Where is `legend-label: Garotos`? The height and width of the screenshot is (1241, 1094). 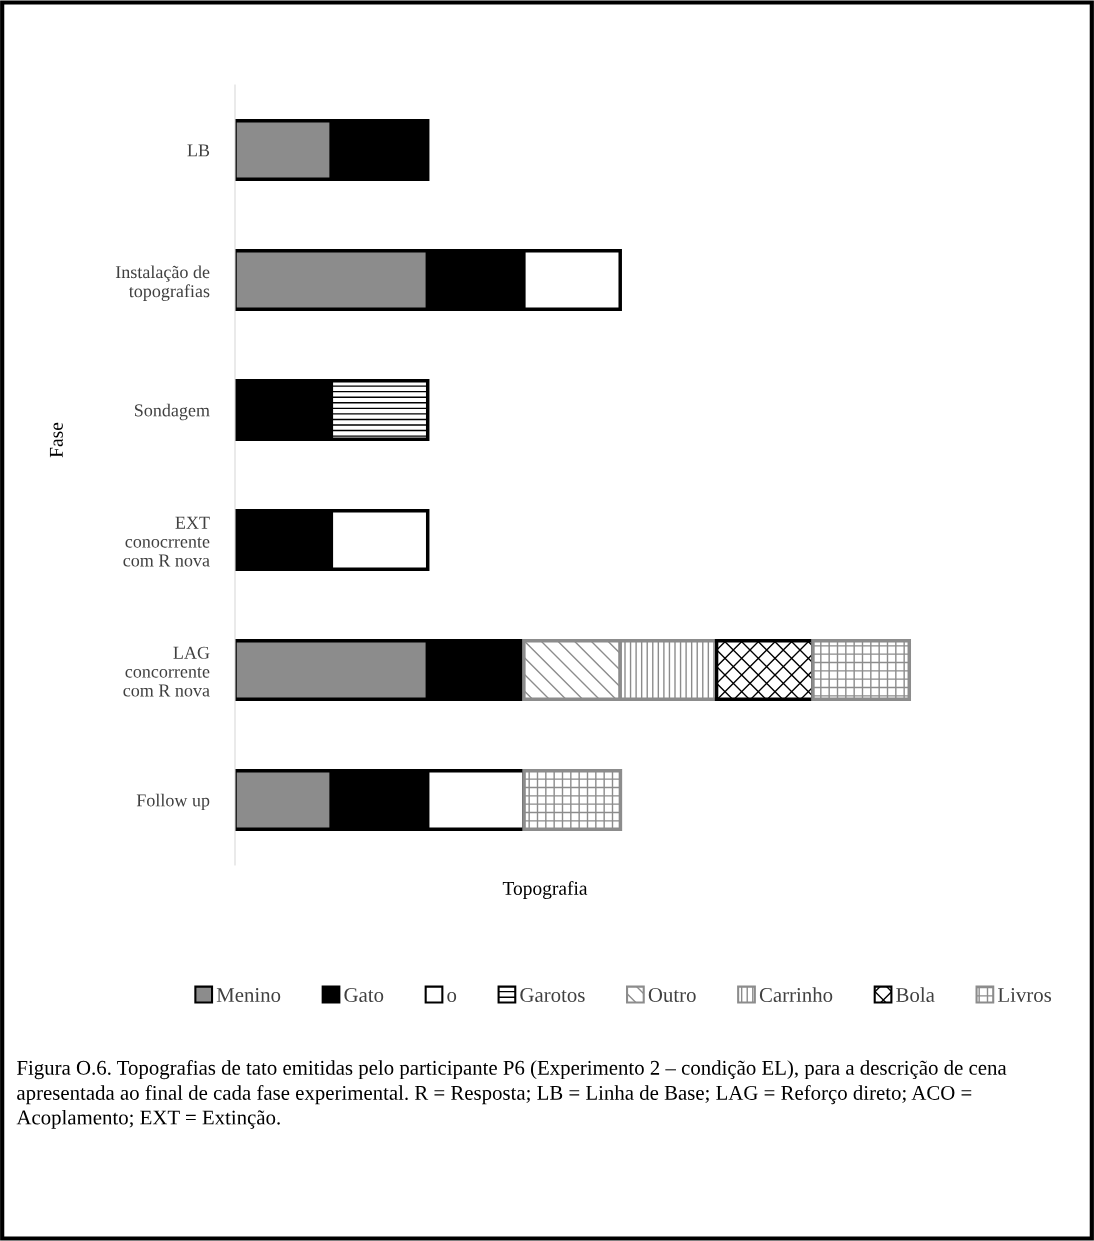
legend-label: Garotos is located at coordinates (552, 995).